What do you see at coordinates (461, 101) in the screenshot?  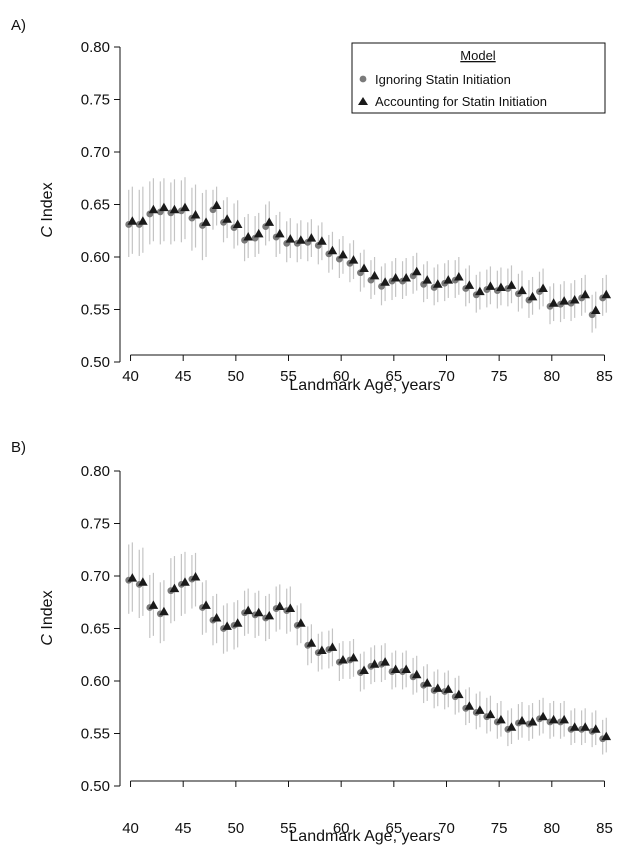 I see `legend-label-accounting: Accounting for Statin Initiation` at bounding box center [461, 101].